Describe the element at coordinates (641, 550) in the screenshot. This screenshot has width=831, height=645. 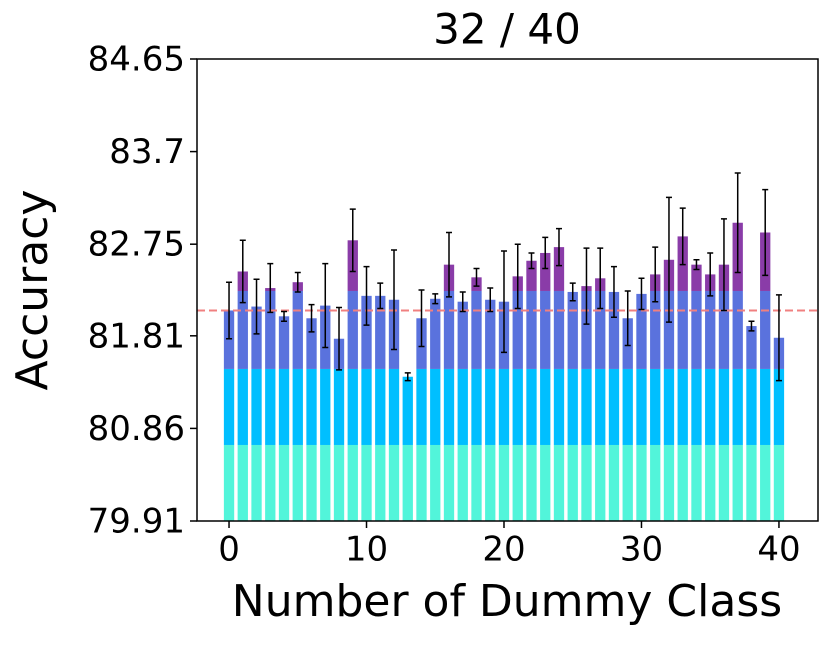
I see `x-tick-label: 30` at that location.